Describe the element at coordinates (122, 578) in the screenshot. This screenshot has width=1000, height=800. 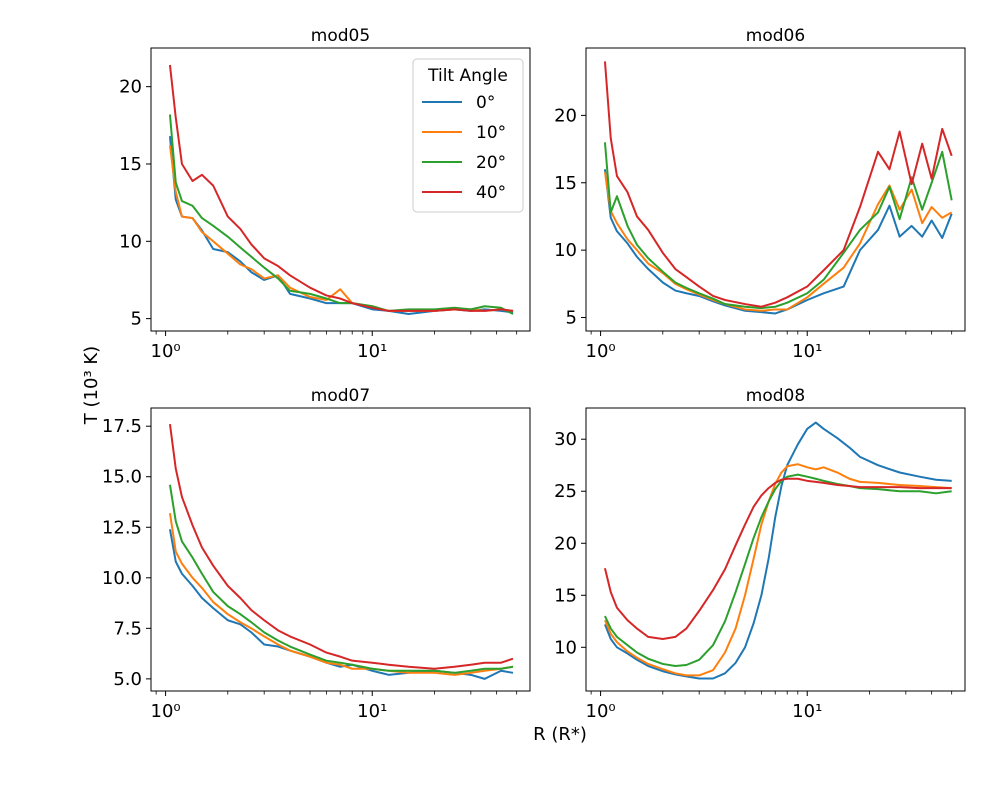
I see `y-tick-label: 10.0` at that location.